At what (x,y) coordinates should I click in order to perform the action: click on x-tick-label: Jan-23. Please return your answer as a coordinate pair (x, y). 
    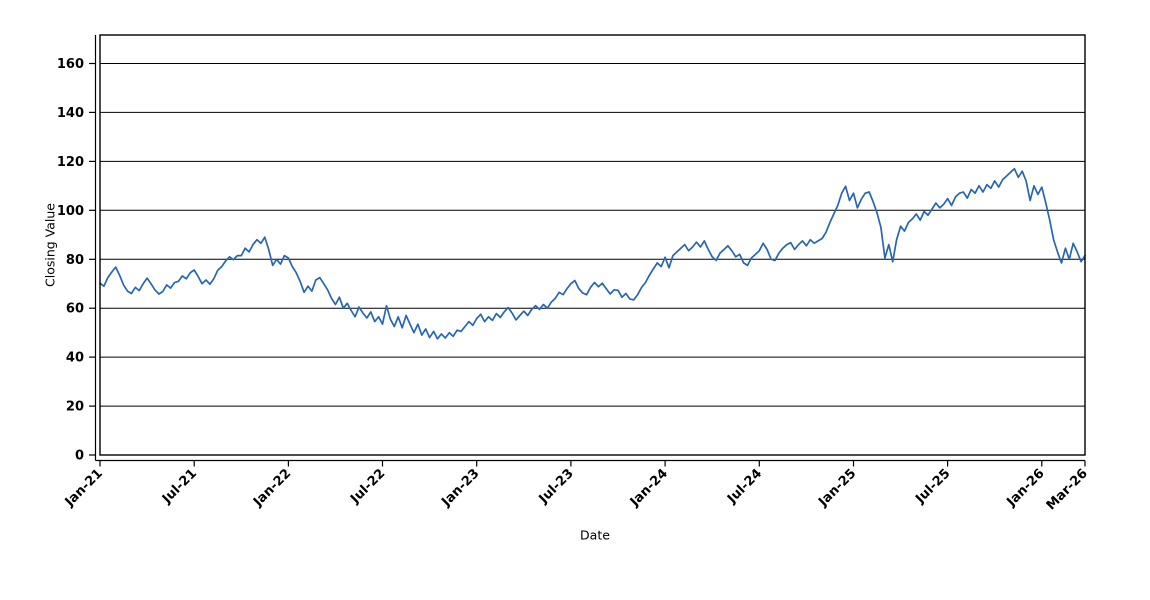
    Looking at the image, I should click on (460, 488).